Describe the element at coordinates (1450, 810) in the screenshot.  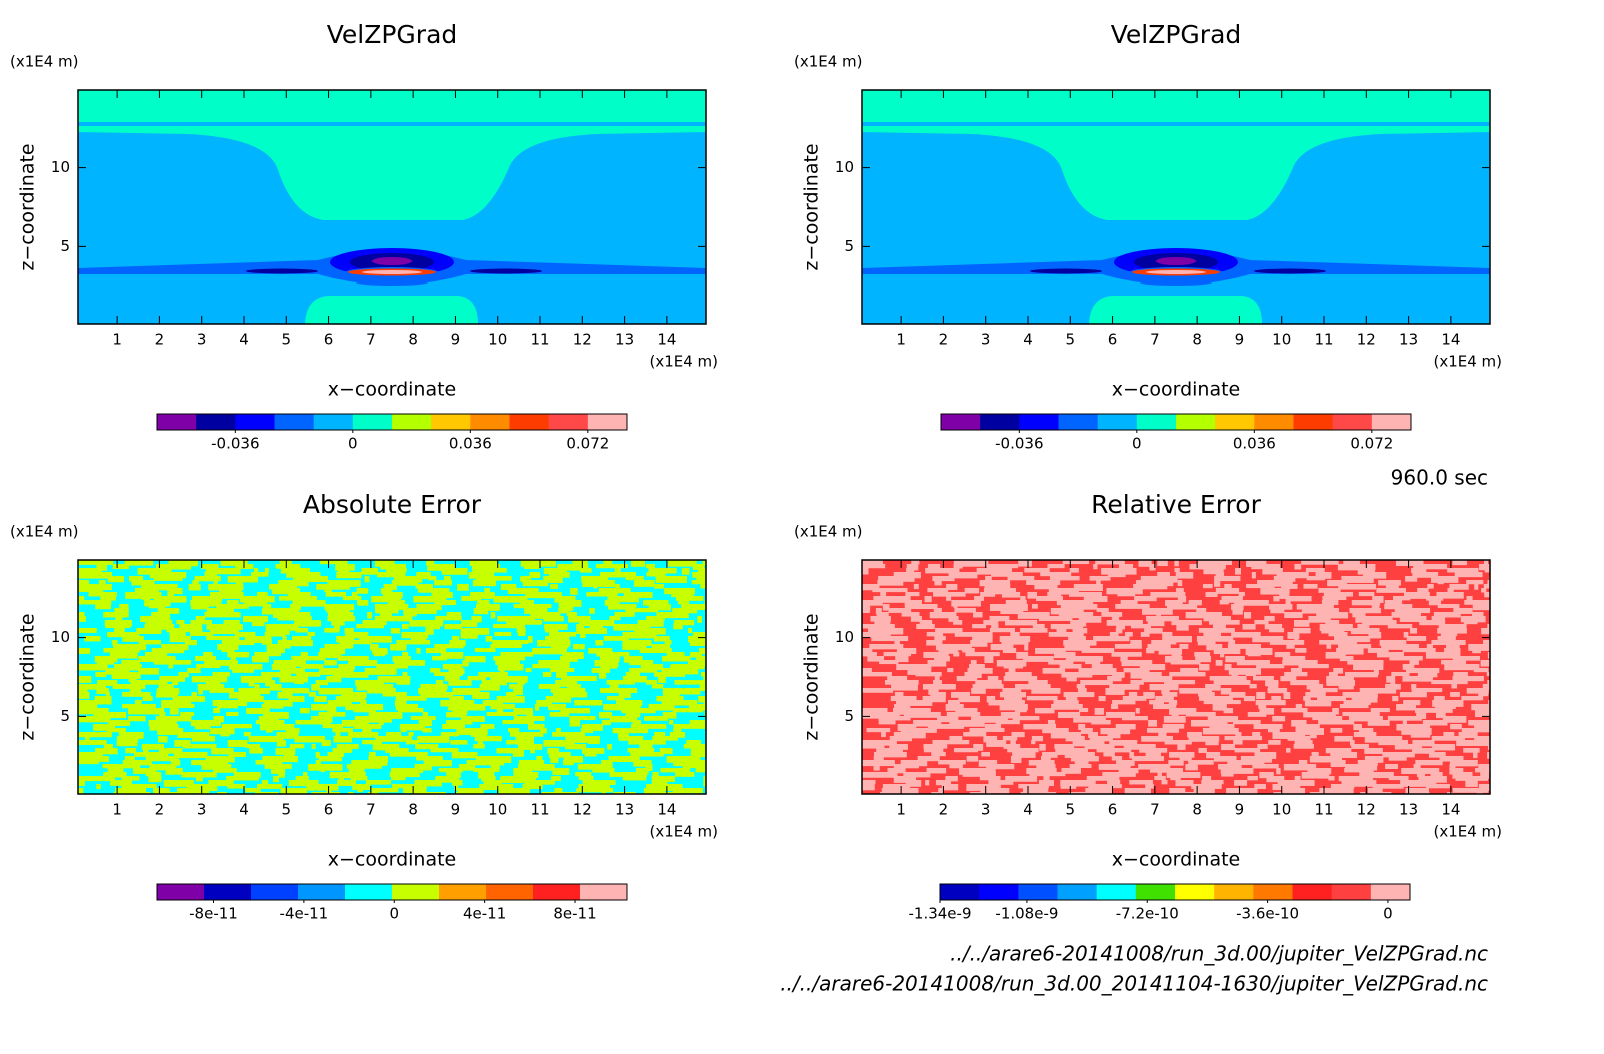
I see `x-tick-label: 14` at that location.